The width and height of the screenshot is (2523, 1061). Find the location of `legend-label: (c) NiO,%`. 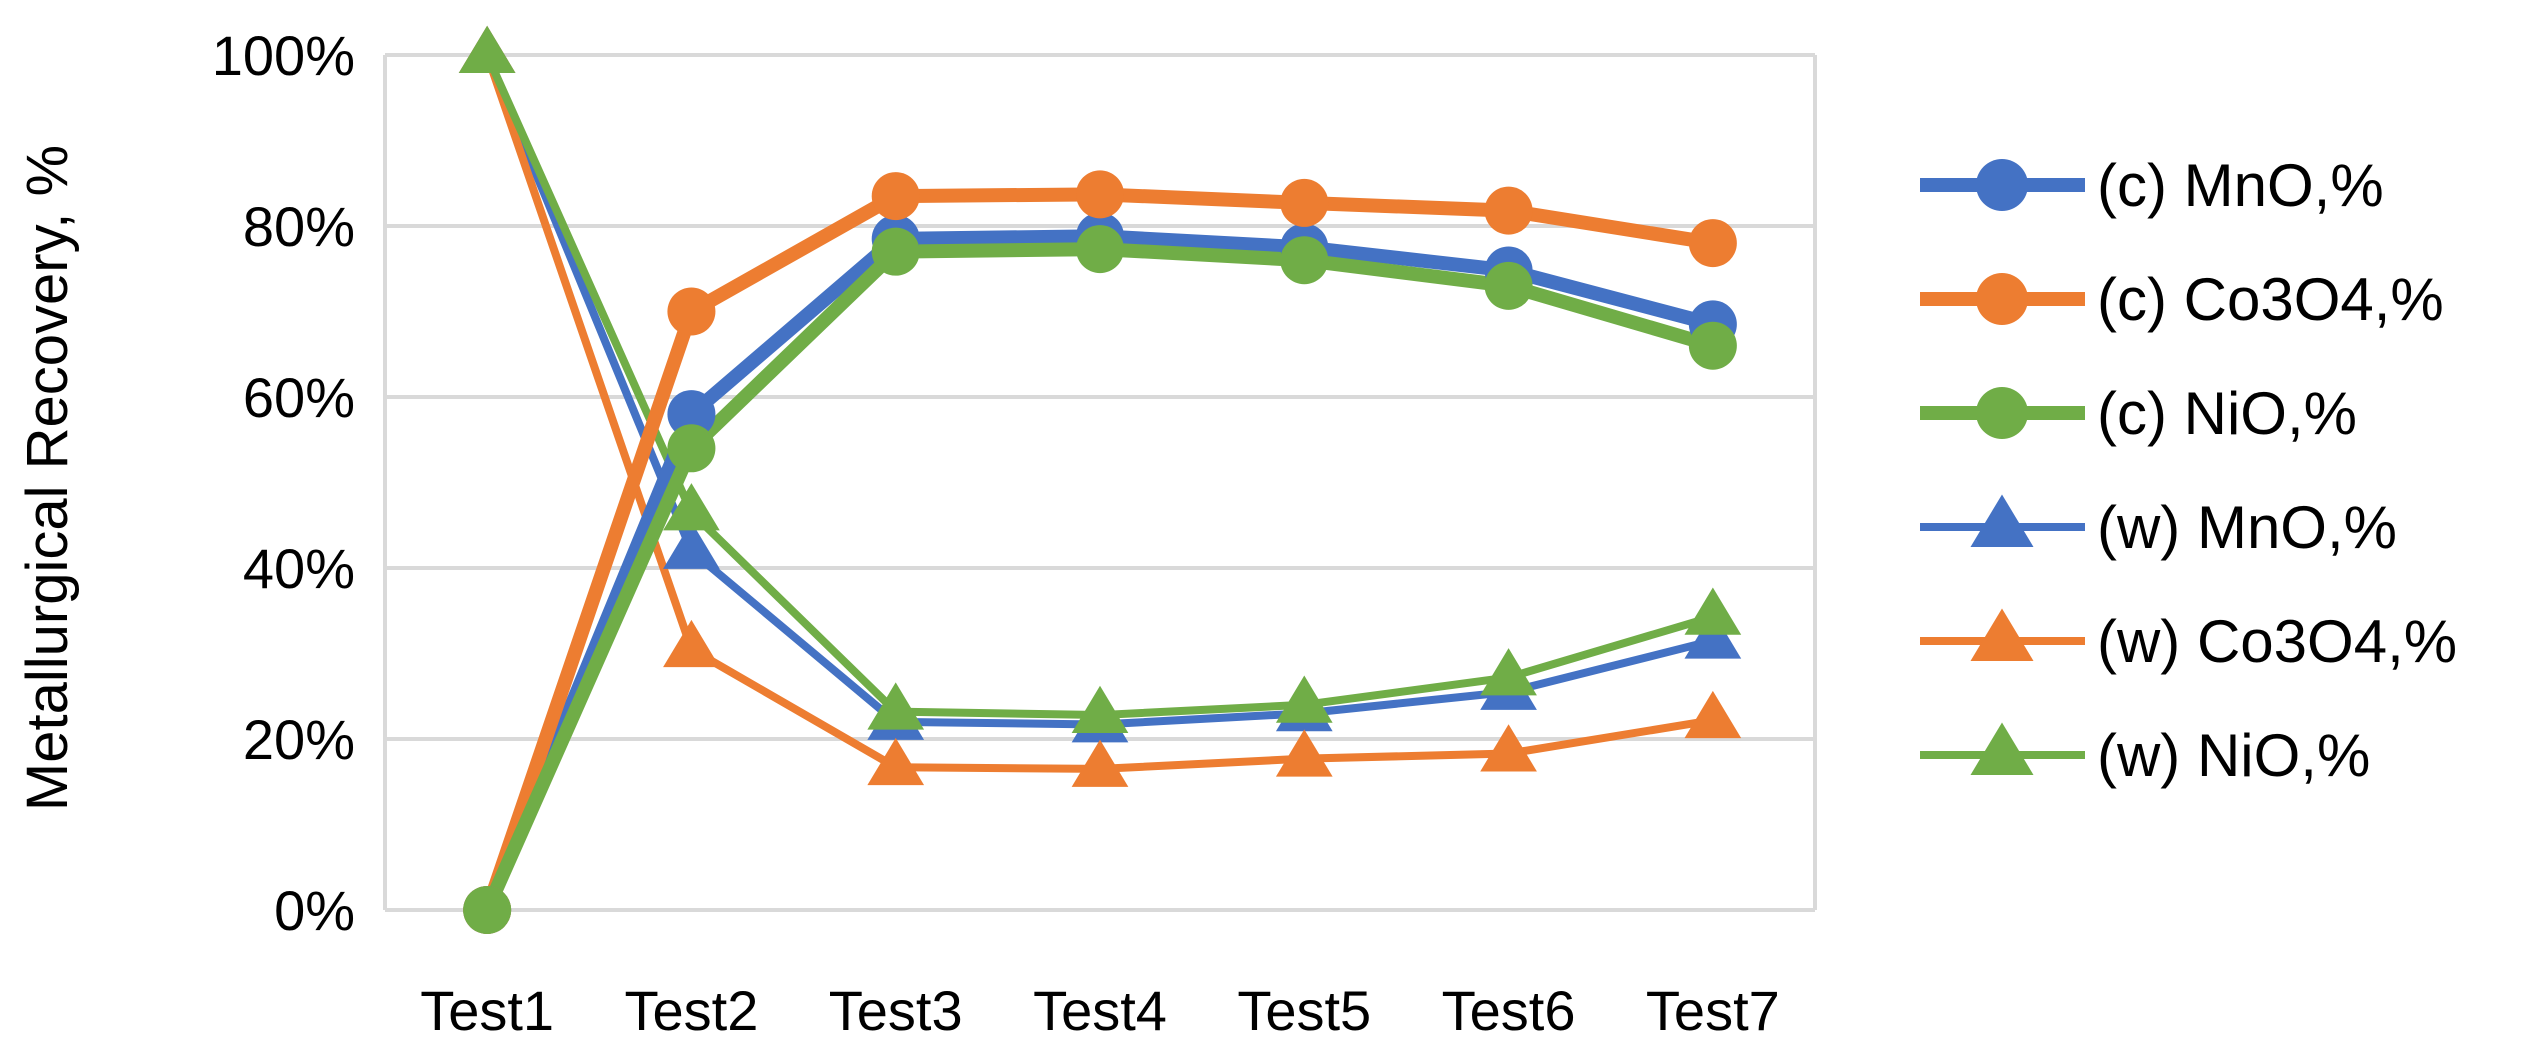

legend-label: (c) NiO,% is located at coordinates (2227, 413).